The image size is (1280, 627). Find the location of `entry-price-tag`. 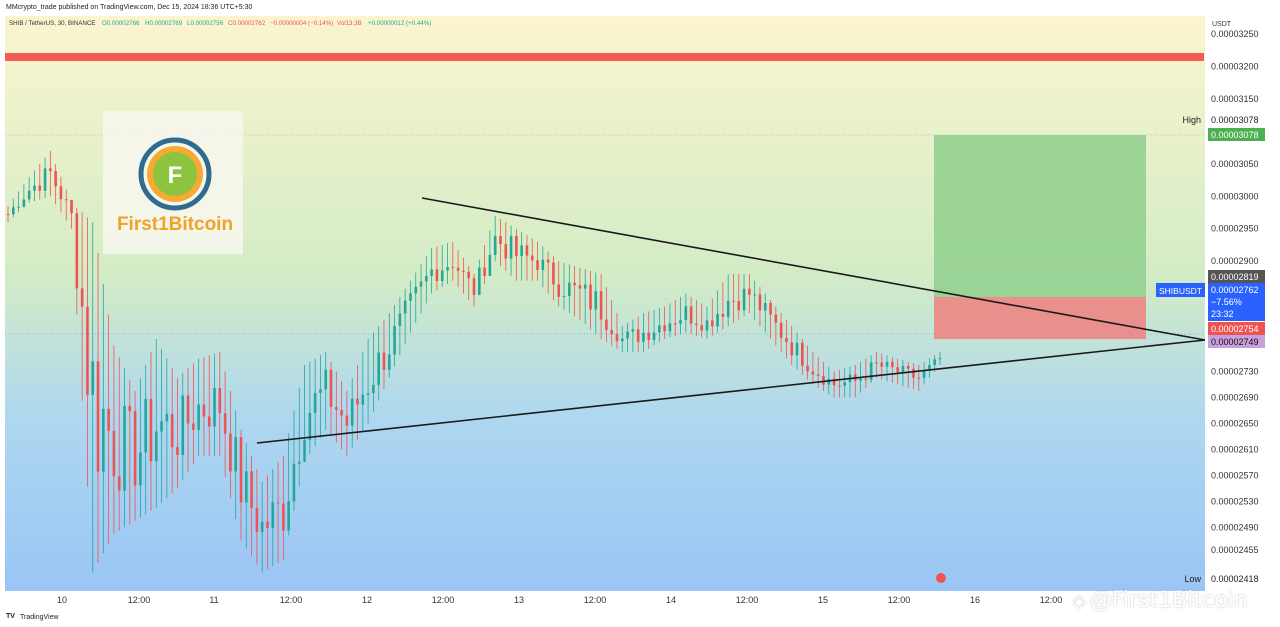

entry-price-tag is located at coordinates (1236, 328).